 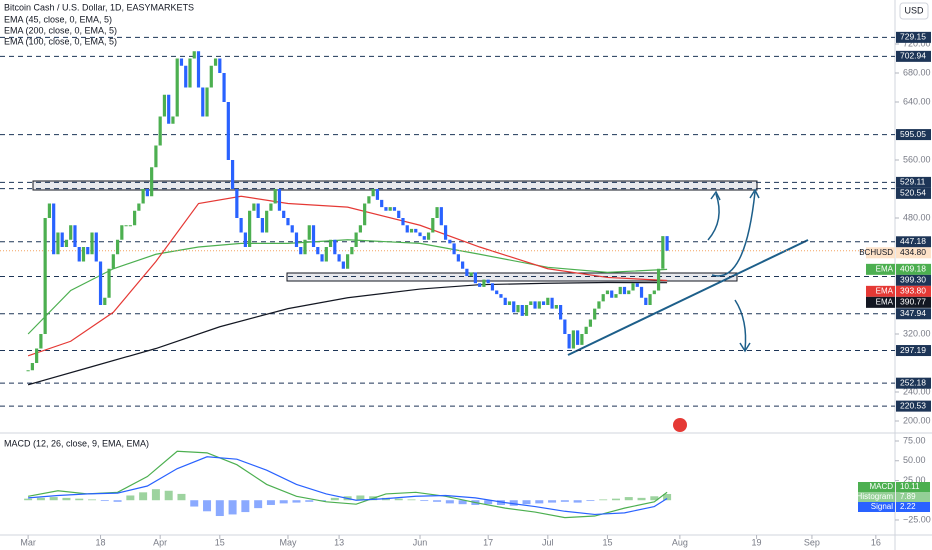 I want to click on price-tag-label: 529.11, so click(x=913, y=182).